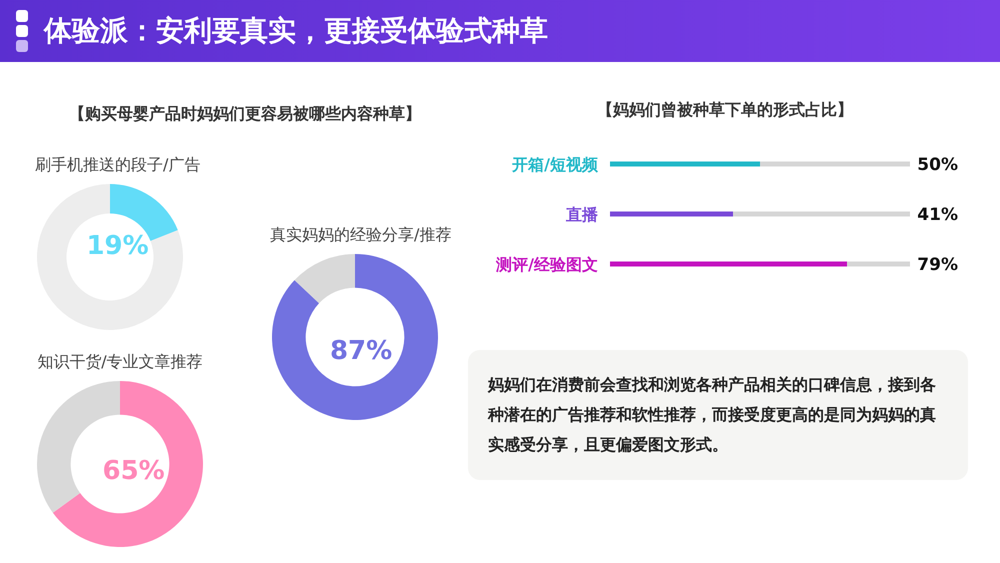  What do you see at coordinates (937, 265) in the screenshot?
I see `data-label: 79%` at bounding box center [937, 265].